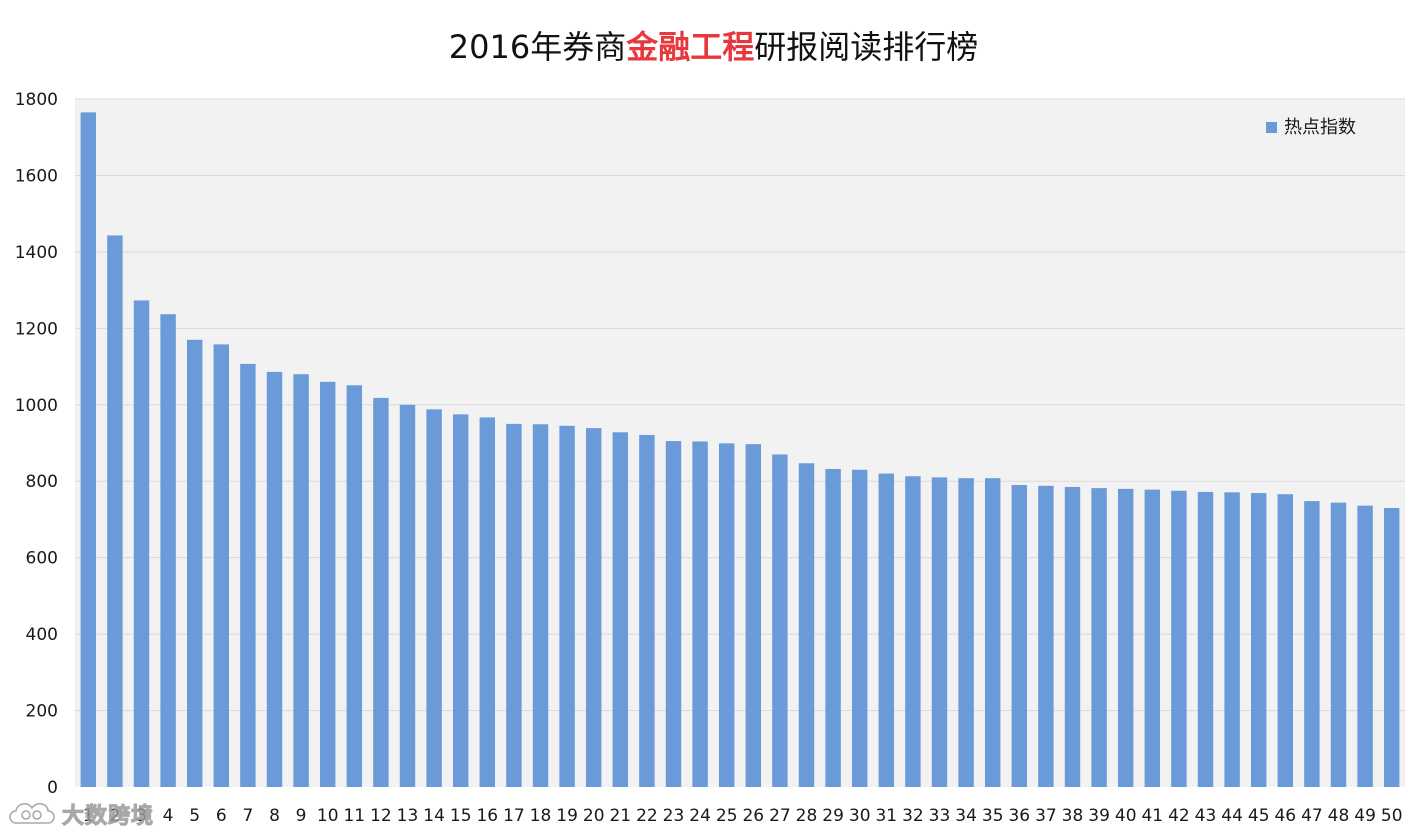 Image resolution: width=1427 pixels, height=839 pixels. I want to click on x-tick-label: 22, so click(647, 816).